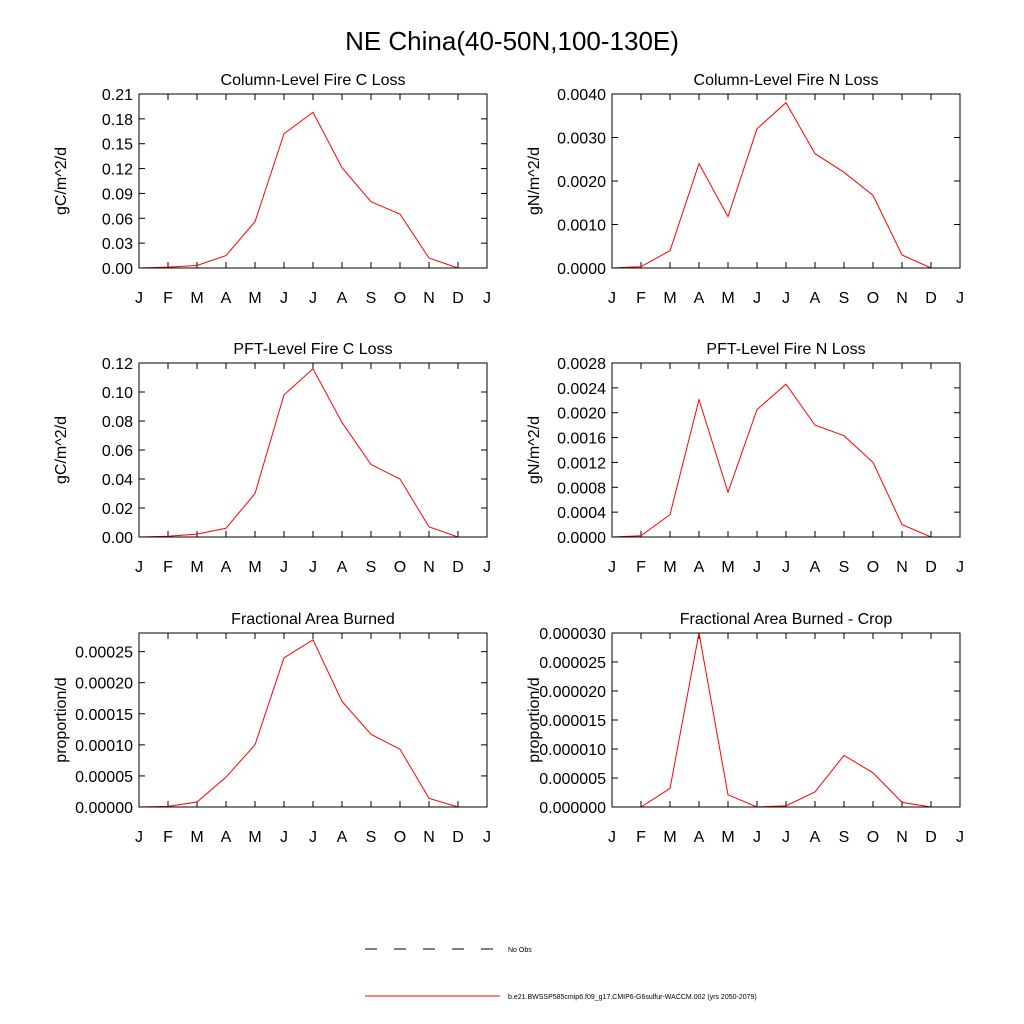  Describe the element at coordinates (117, 145) in the screenshot. I see `y-tick-label: 0.15` at that location.